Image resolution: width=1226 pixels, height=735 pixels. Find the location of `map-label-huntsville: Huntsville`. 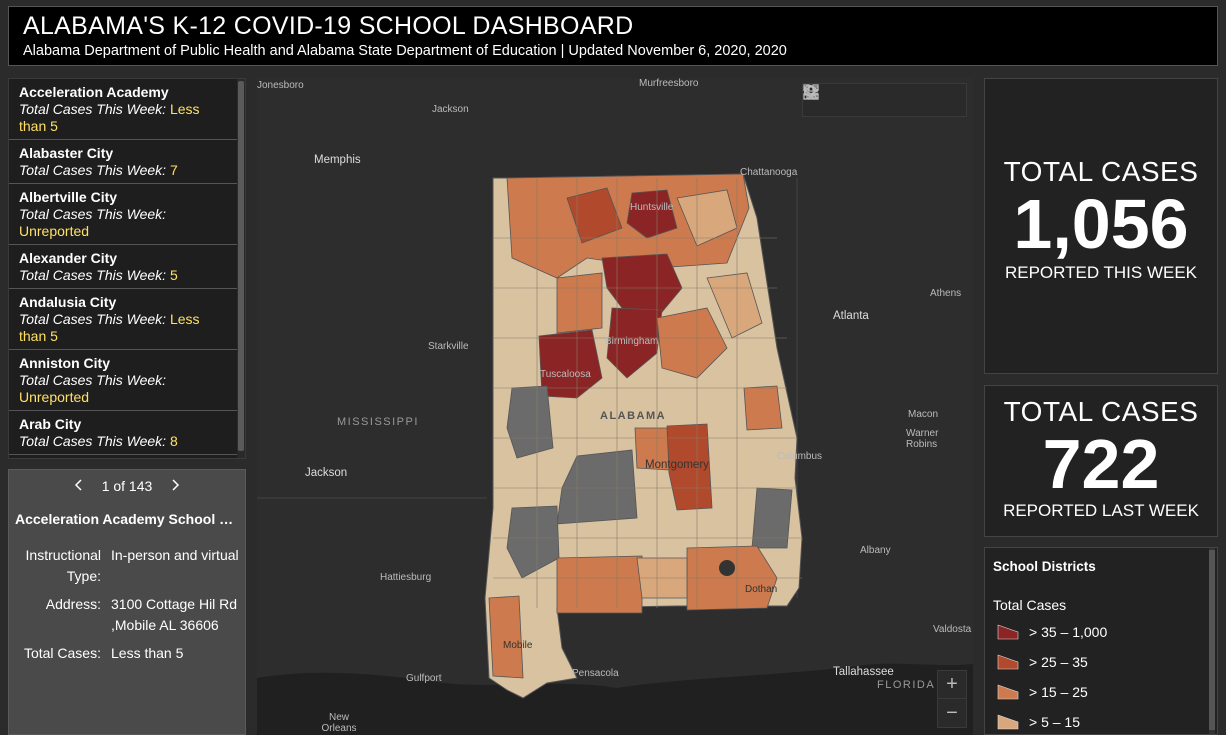

map-label-huntsville: Huntsville is located at coordinates (652, 207).